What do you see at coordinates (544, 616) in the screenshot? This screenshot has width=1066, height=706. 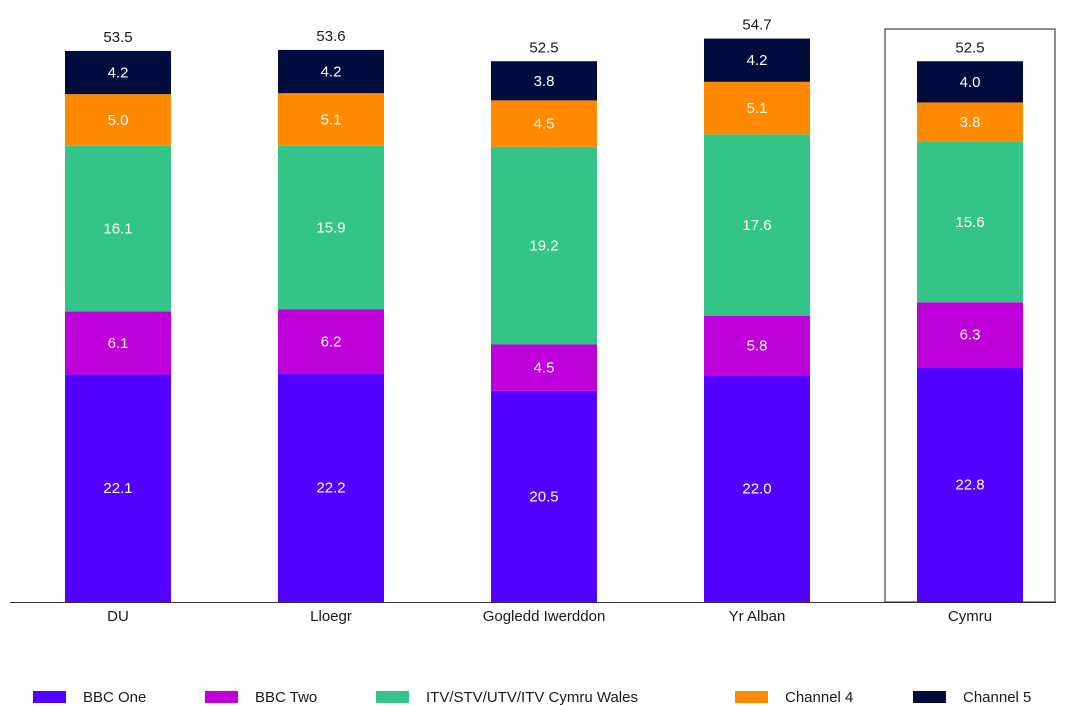 I see `category-label: Gogledd Iwerddon` at bounding box center [544, 616].